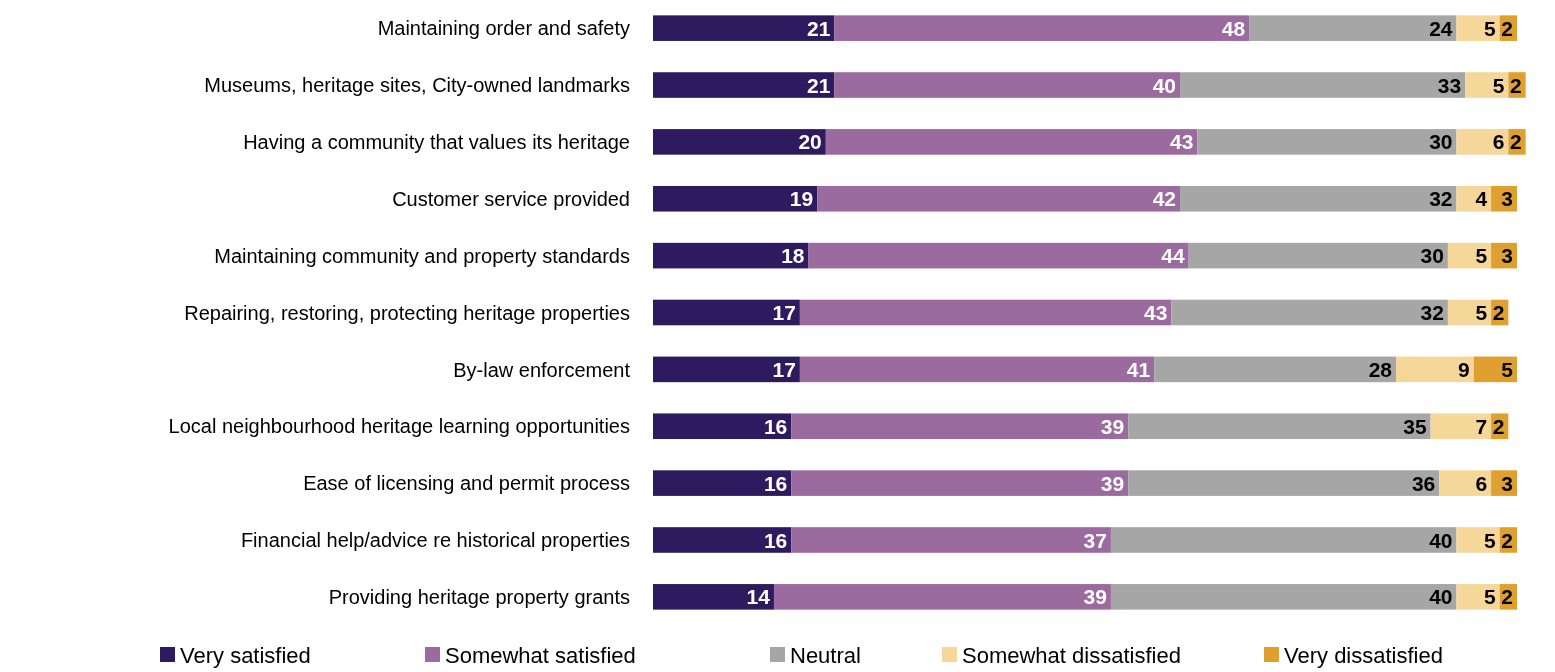 This screenshot has height=672, width=1555. Describe the element at coordinates (1481, 426) in the screenshot. I see `data-label: 7` at that location.